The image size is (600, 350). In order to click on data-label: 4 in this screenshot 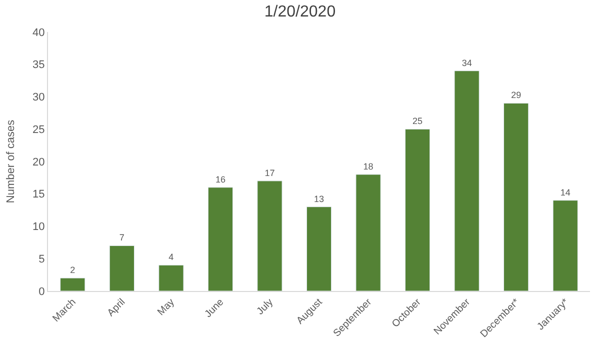, I will do `click(171, 257)`.